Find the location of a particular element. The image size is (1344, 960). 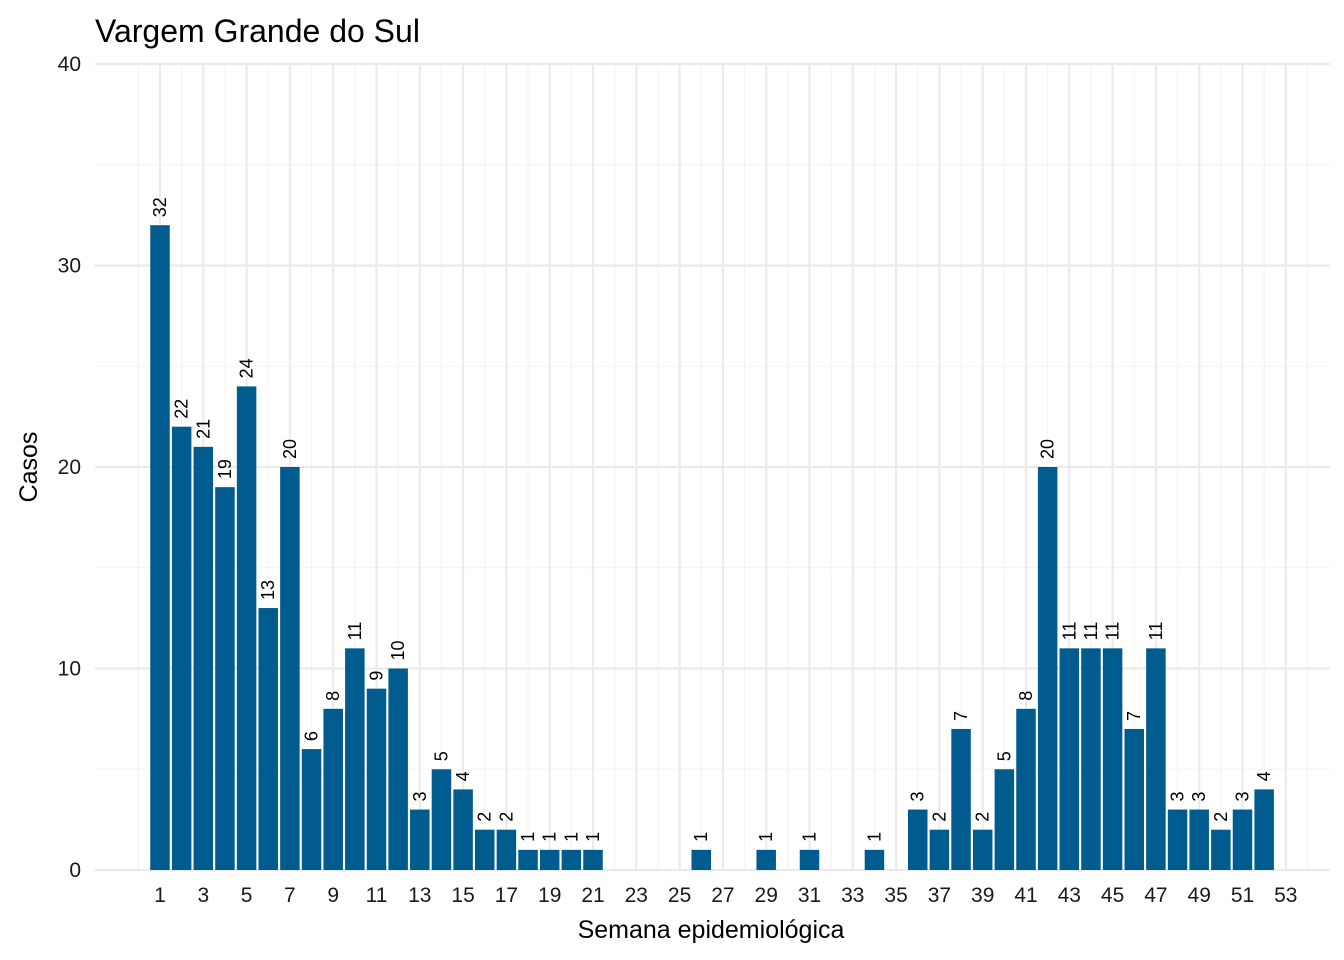

x-tick-label: 49 is located at coordinates (1199, 895).